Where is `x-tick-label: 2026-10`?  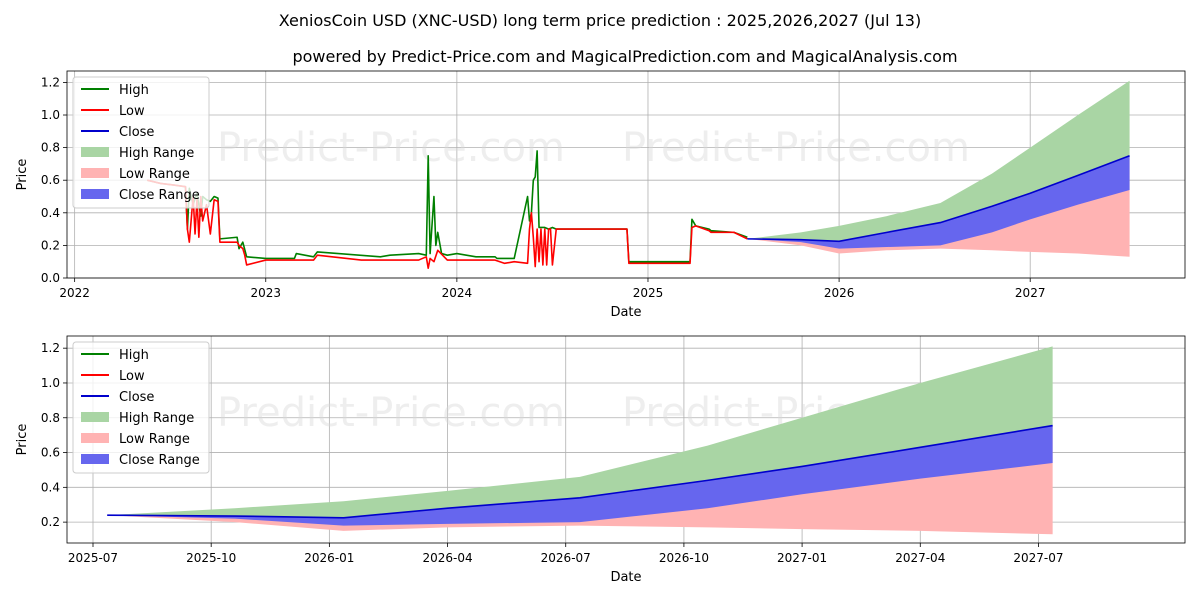 x-tick-label: 2026-10 is located at coordinates (684, 558).